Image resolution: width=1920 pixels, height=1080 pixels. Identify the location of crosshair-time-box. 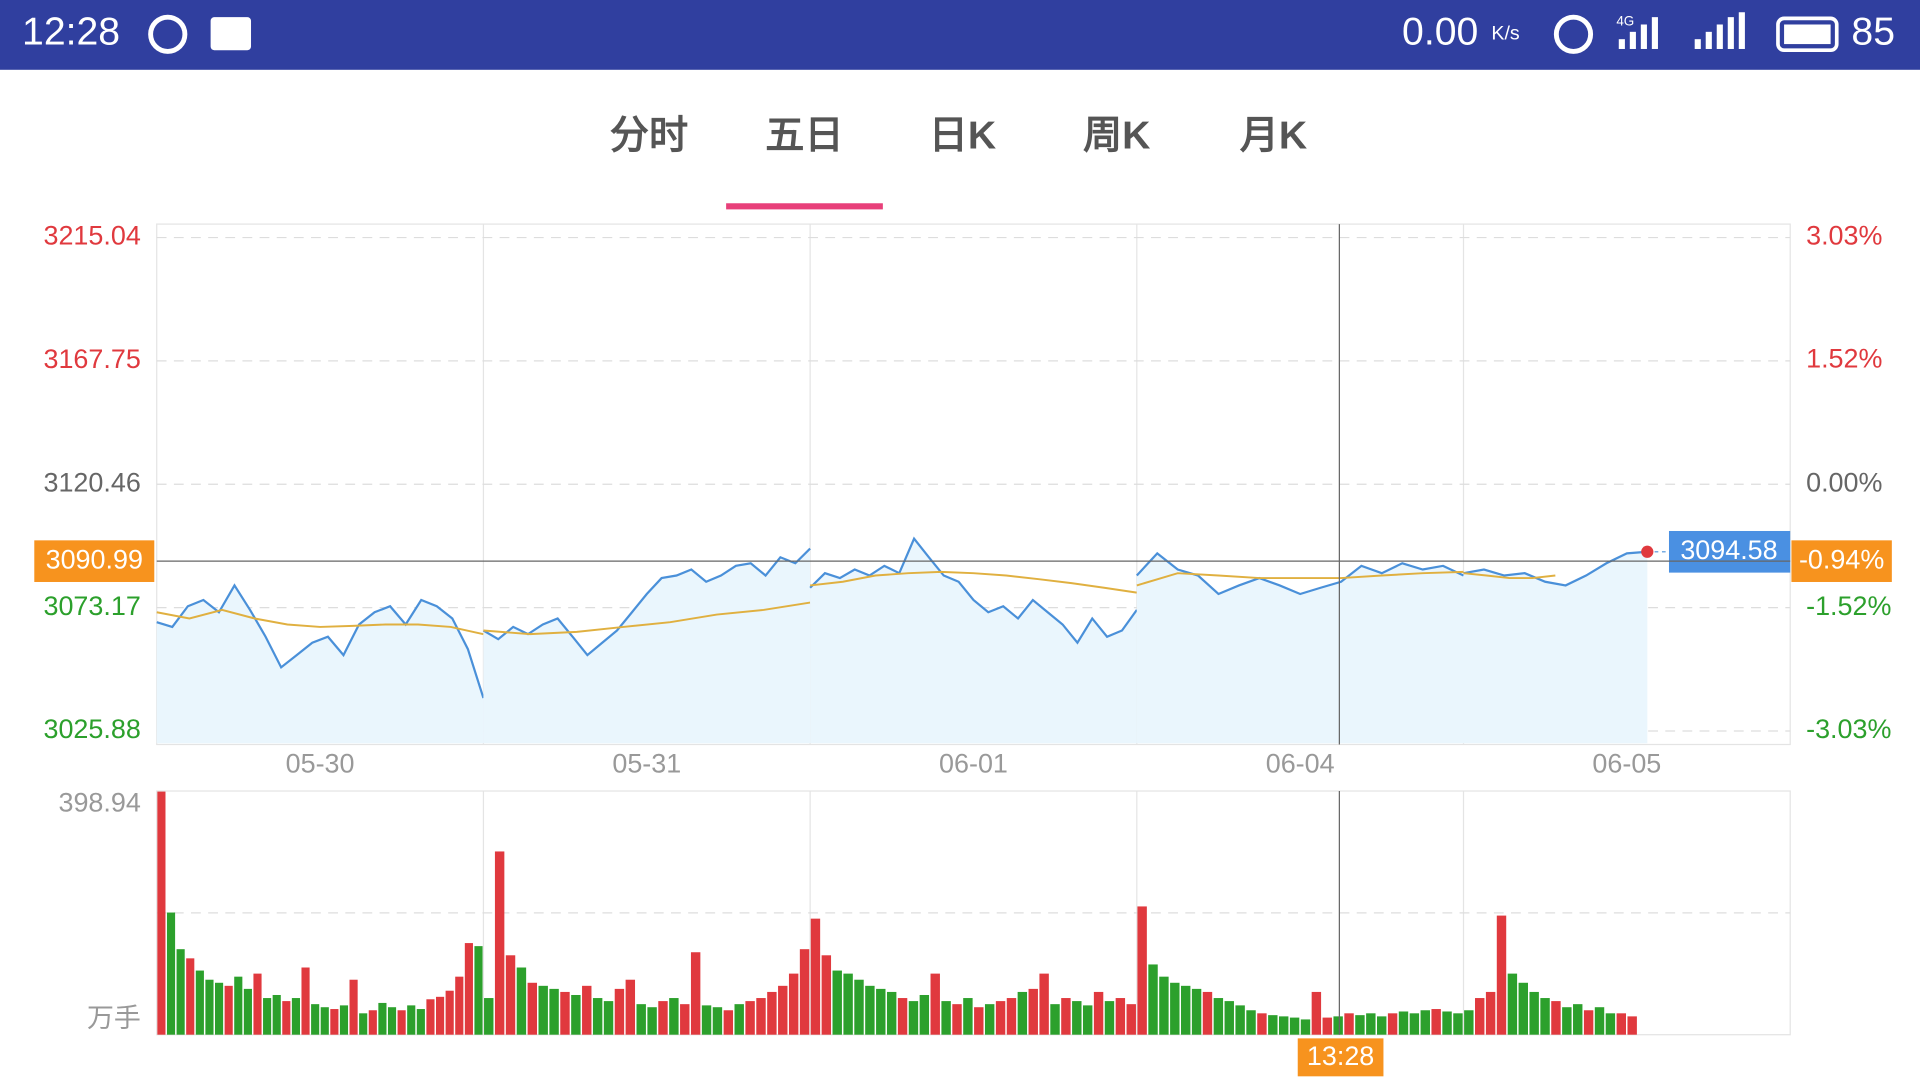
(1340, 1057).